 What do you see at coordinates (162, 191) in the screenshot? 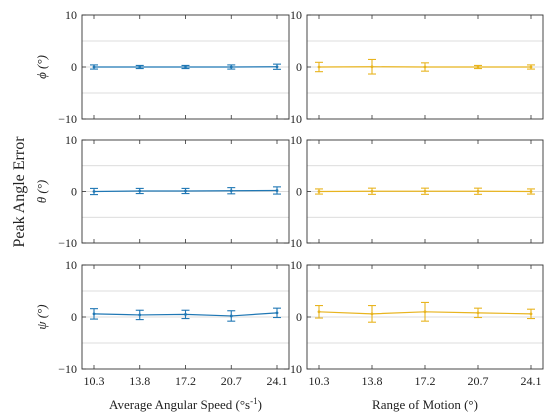
I see `panel-theta-speed: −10 0 10 θ (°)` at bounding box center [162, 191].